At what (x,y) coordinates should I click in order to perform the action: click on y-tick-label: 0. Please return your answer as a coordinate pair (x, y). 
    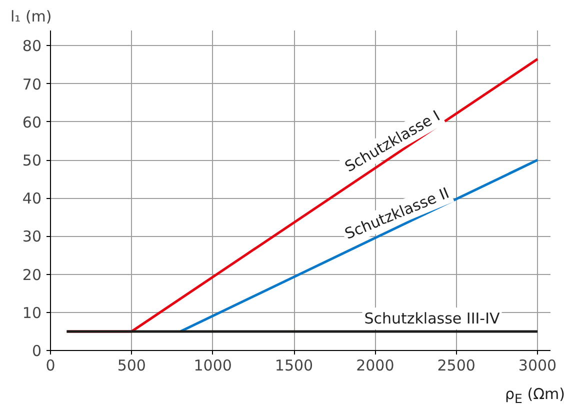
    Looking at the image, I should click on (37, 351).